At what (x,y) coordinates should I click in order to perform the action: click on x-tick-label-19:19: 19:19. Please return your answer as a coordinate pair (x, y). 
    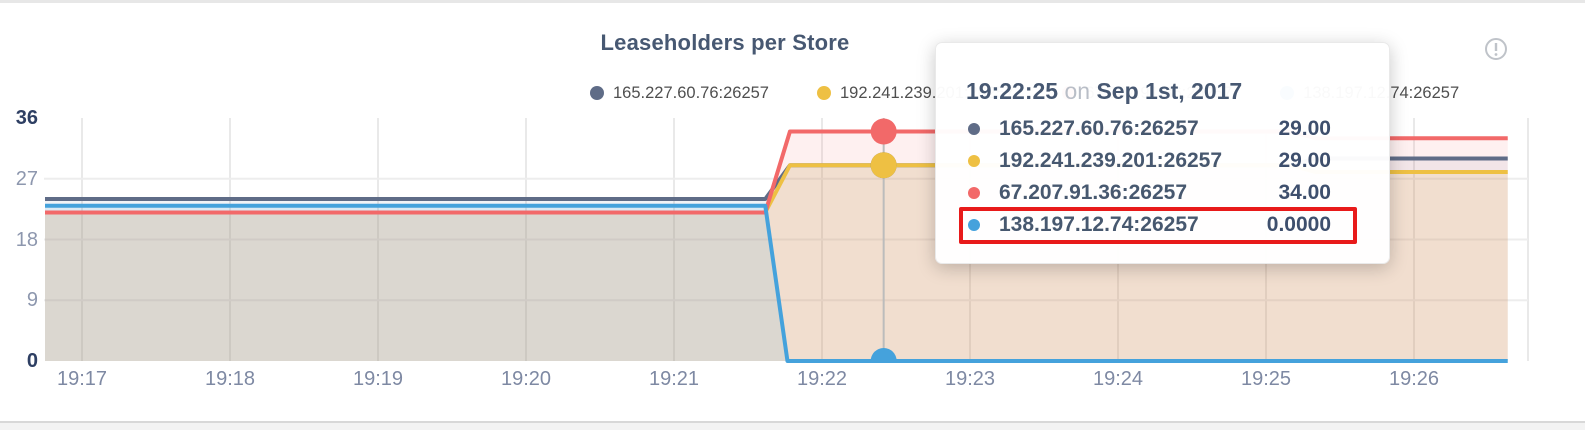
    Looking at the image, I should click on (378, 379).